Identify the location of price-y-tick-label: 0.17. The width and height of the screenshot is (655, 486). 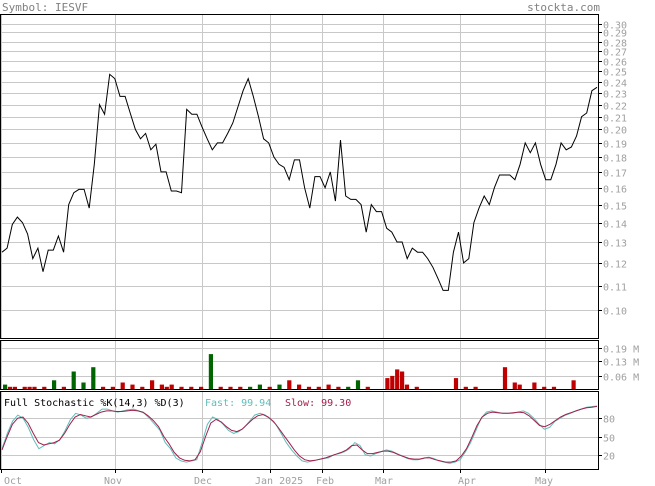
(615, 174).